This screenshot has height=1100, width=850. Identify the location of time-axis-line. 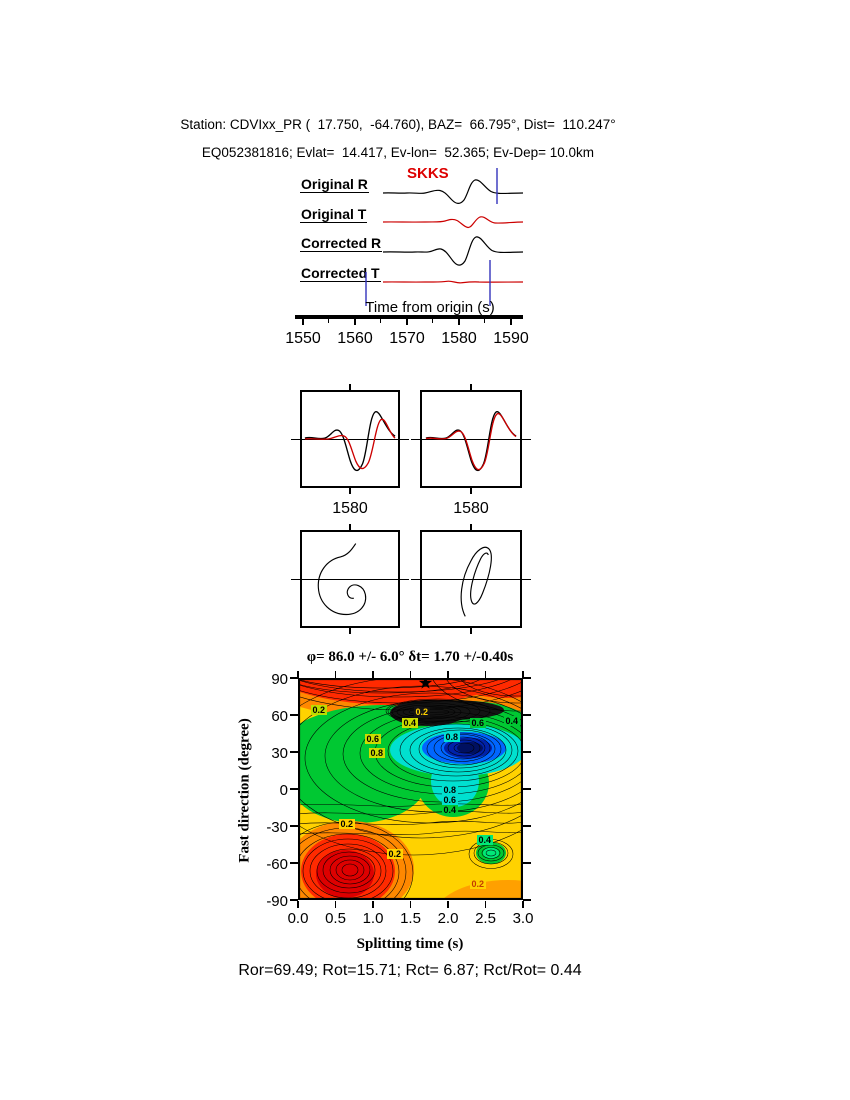
(409, 317).